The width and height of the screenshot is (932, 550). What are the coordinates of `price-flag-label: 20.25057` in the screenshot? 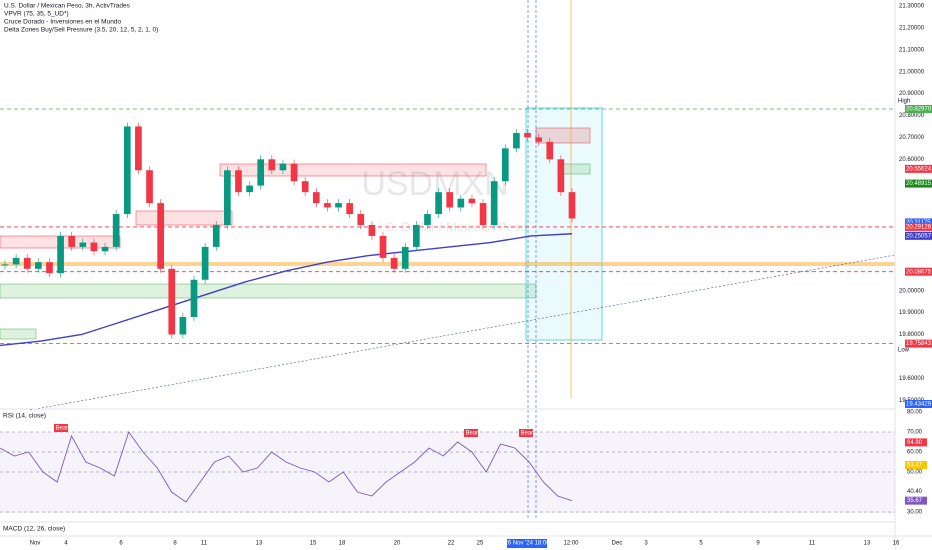 It's located at (919, 236).